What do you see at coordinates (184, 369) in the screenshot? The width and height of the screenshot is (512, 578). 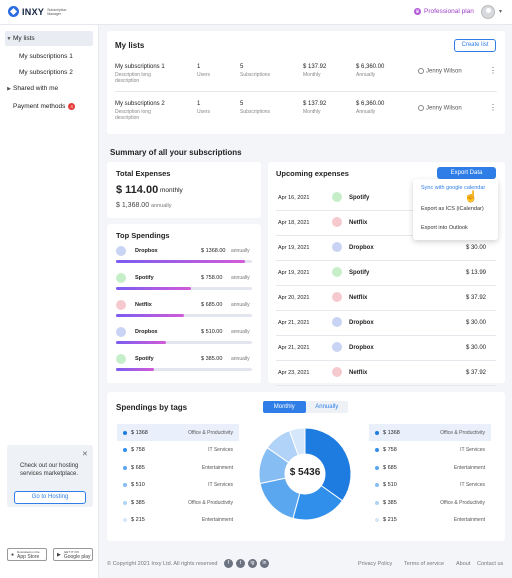 I see `spending-bar-track` at bounding box center [184, 369].